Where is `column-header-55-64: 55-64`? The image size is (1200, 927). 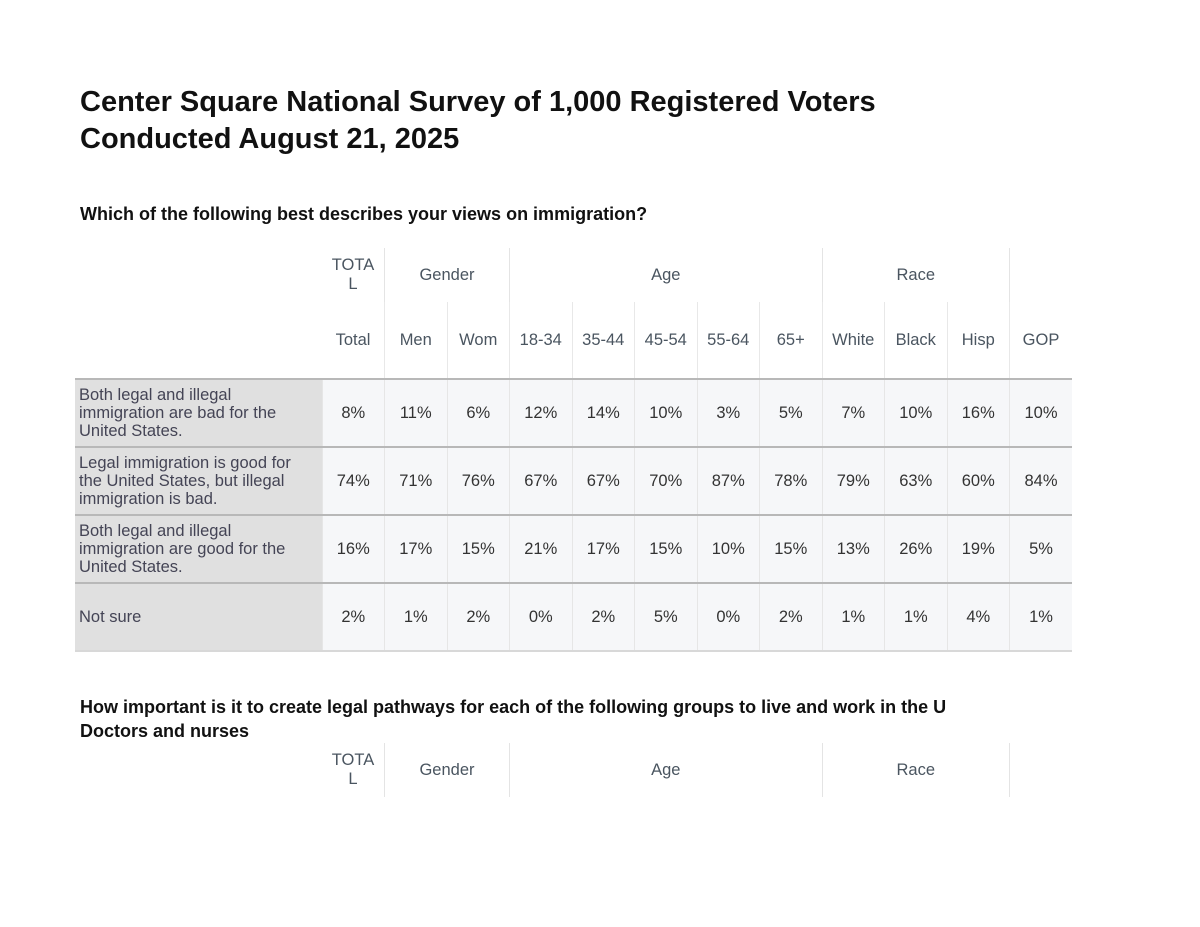
column-header-55-64: 55-64 is located at coordinates (728, 340).